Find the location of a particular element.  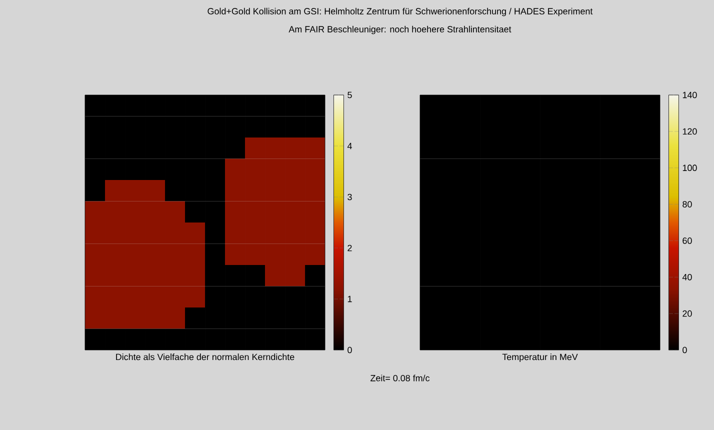

text: Zeit= 0.08 fm/c is located at coordinates (400, 378).